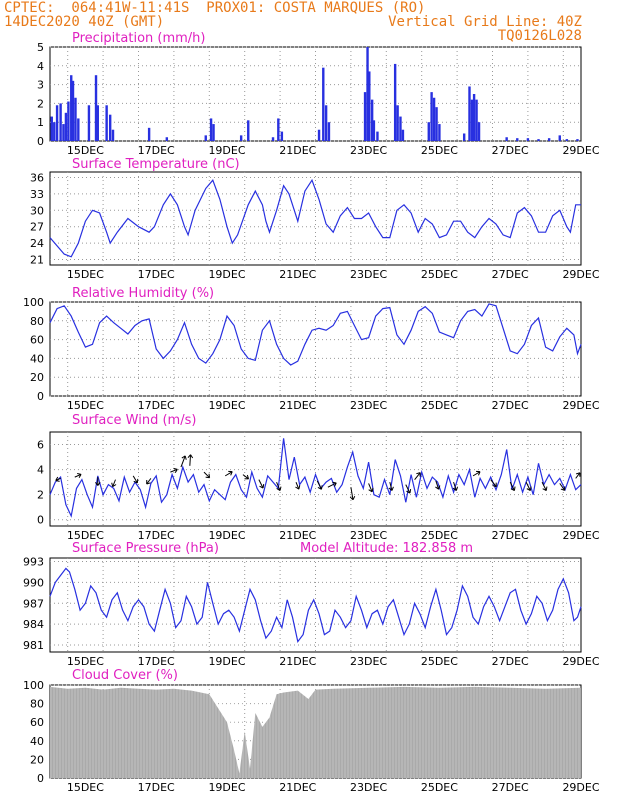 This screenshot has width=618, height=800. Describe the element at coordinates (37, 260) in the screenshot. I see `y-tick-label: 21` at that location.